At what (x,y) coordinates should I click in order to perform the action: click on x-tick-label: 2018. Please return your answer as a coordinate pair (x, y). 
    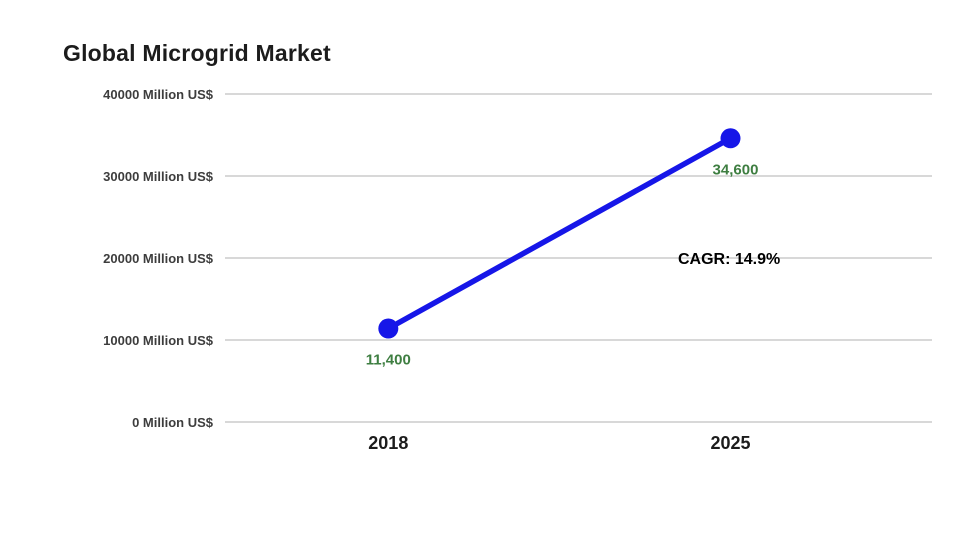
    Looking at the image, I should click on (388, 443).